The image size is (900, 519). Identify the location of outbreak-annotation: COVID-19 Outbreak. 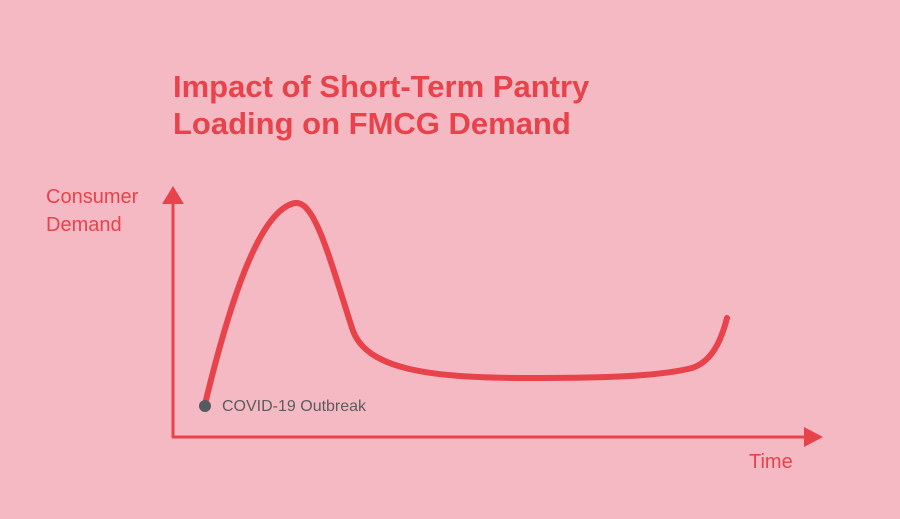
(294, 406).